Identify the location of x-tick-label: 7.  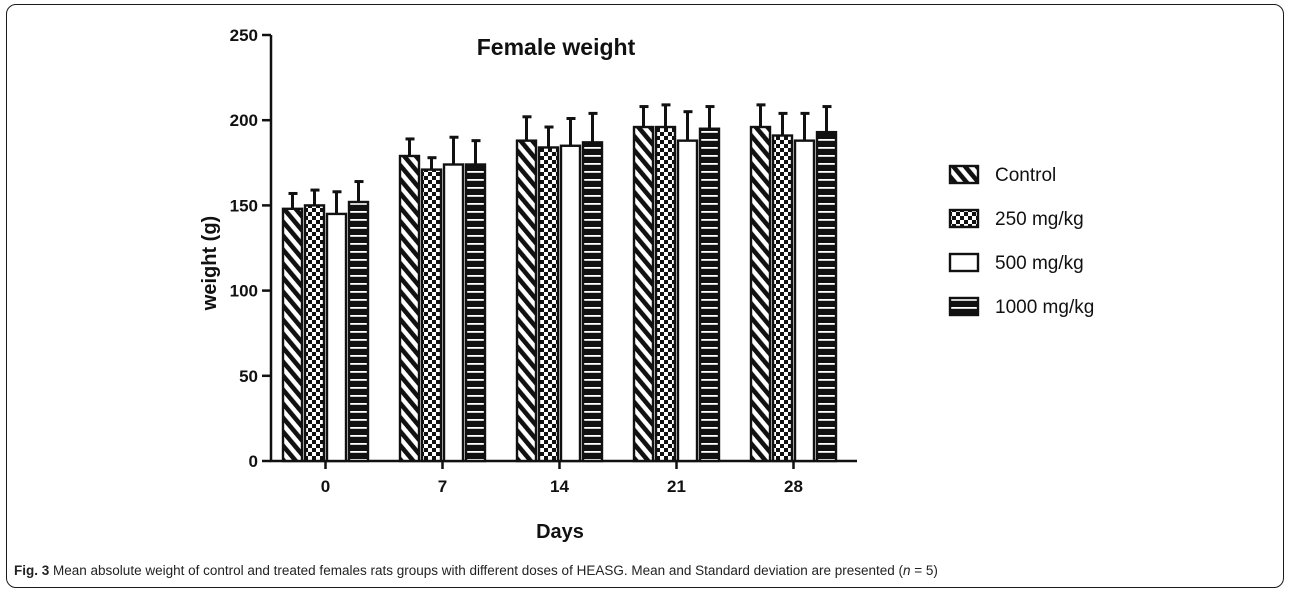
(442, 486).